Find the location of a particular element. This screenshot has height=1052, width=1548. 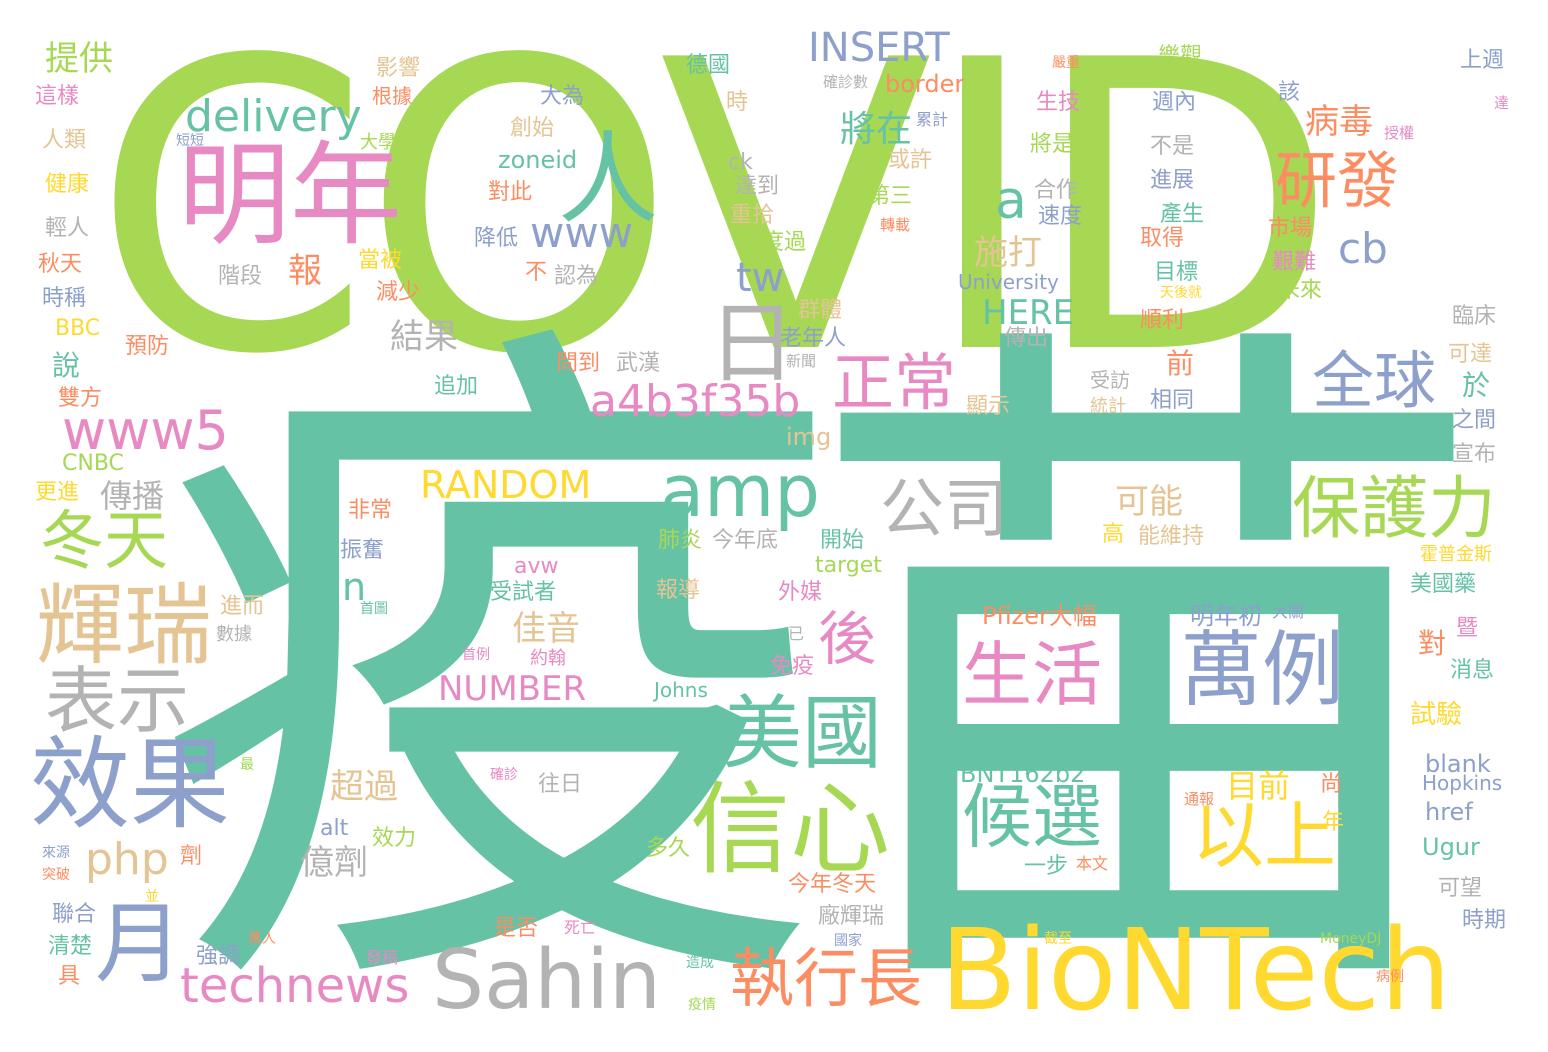

word: 老年人 is located at coordinates (813, 338).